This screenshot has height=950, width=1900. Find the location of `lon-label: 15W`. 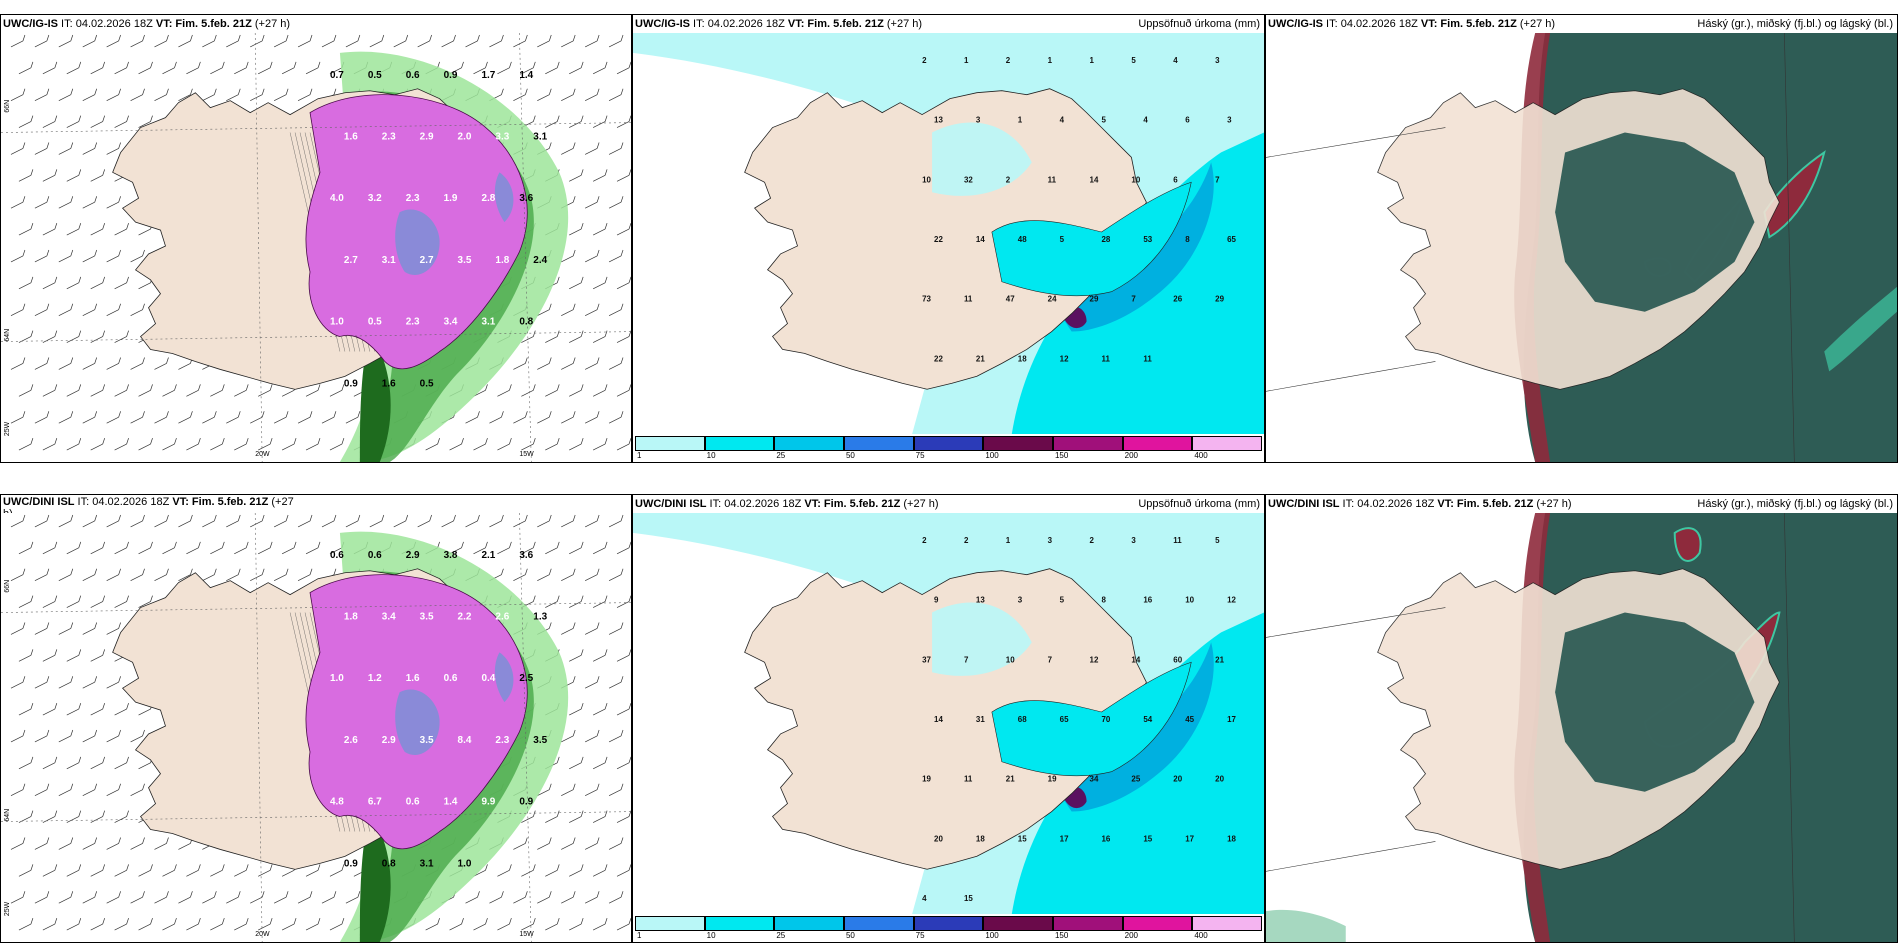

lon-label: 15W is located at coordinates (526, 934).